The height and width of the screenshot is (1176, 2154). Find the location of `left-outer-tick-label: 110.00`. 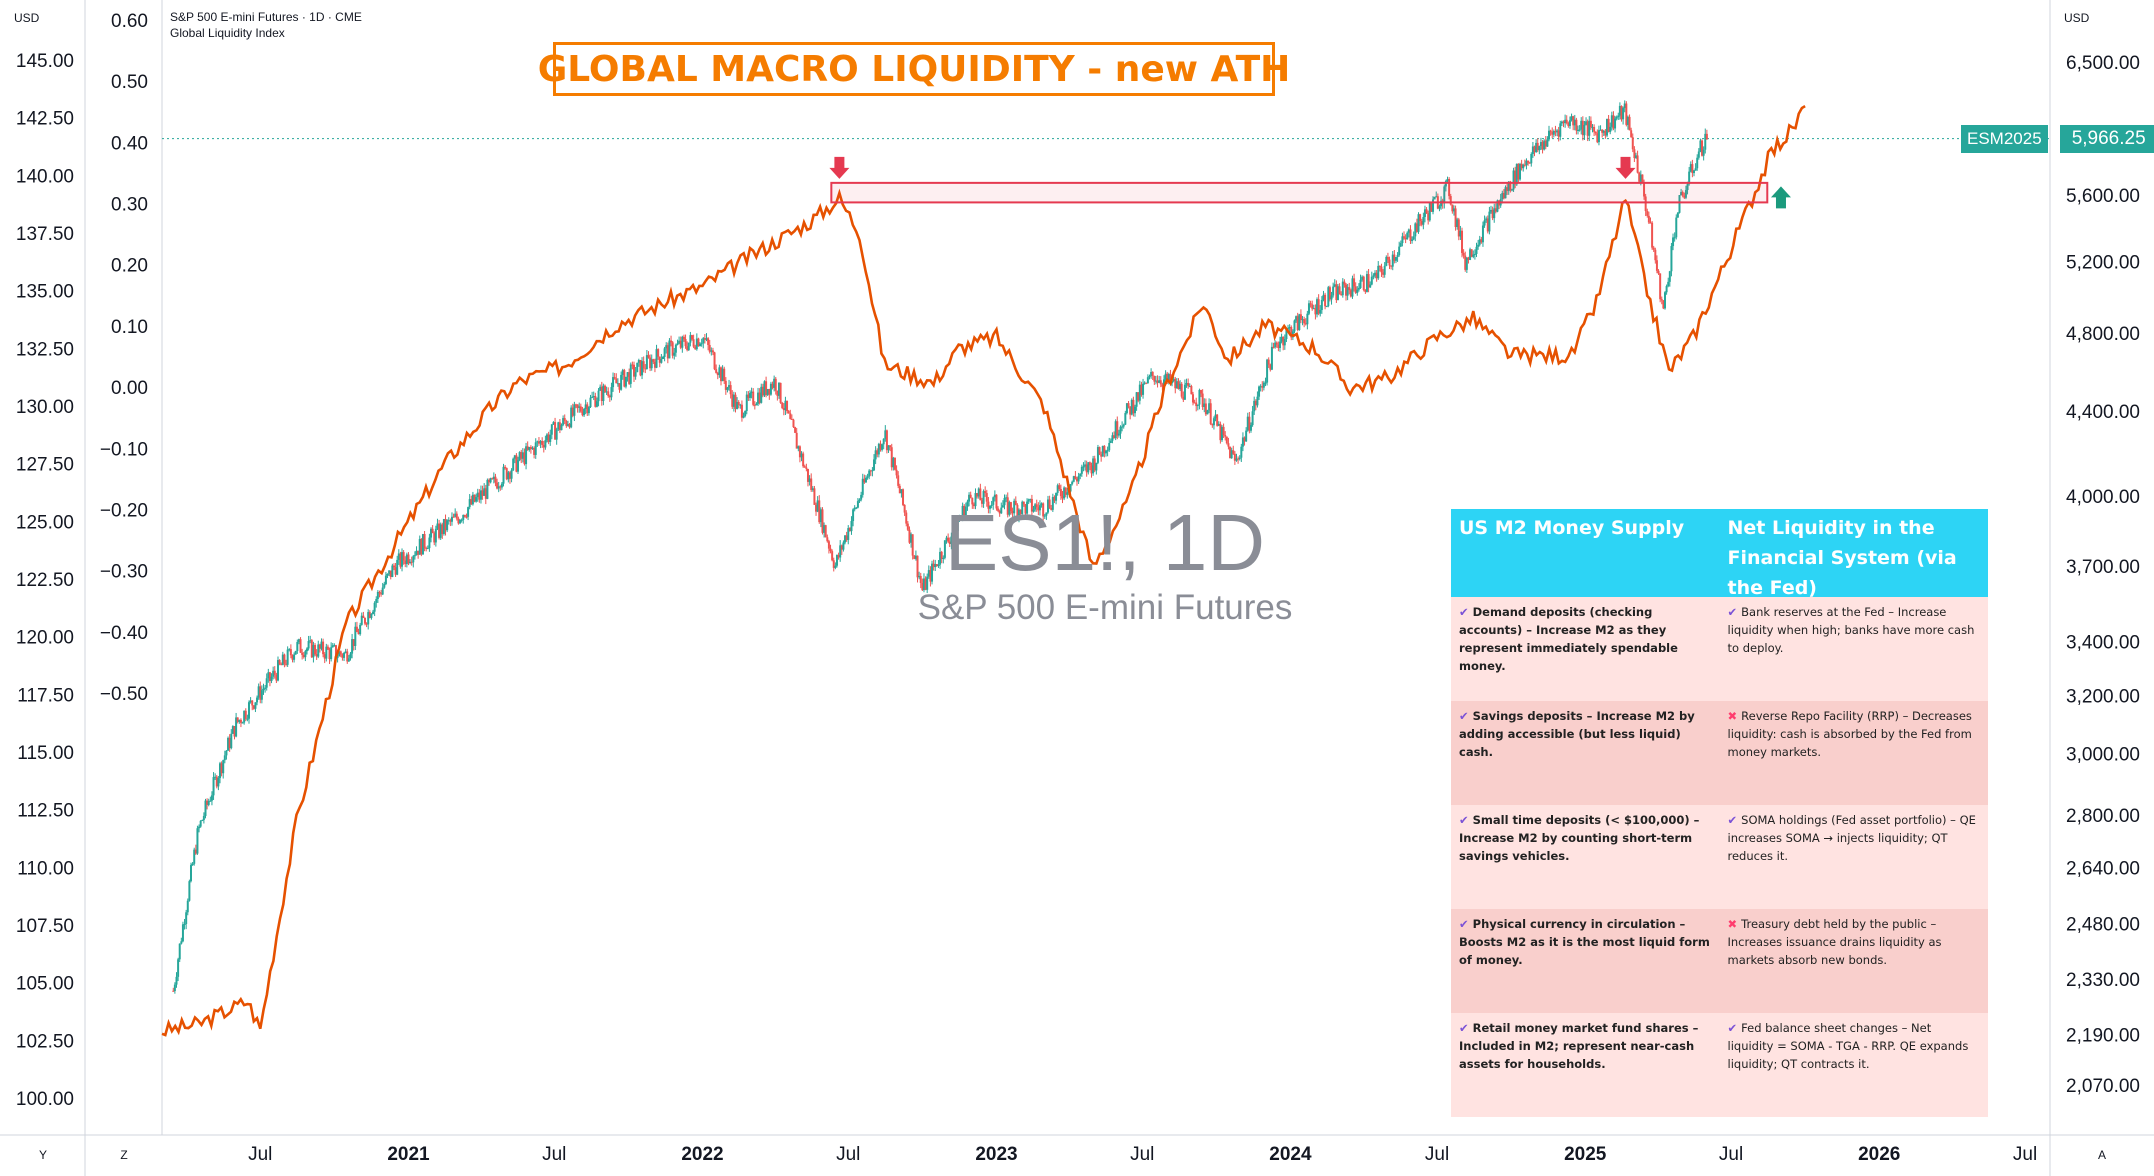

left-outer-tick-label: 110.00 is located at coordinates (45, 868).